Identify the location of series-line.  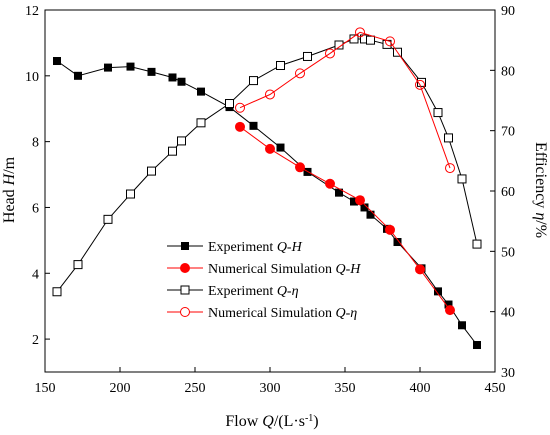
(345, 100).